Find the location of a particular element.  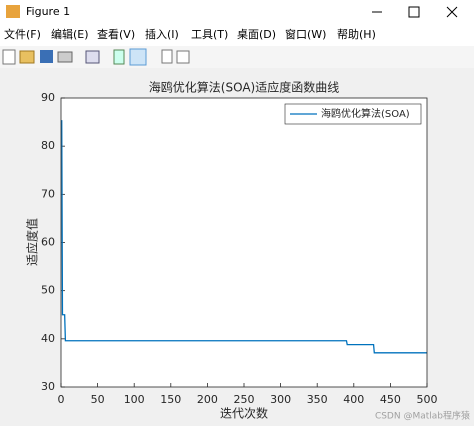

print-button is located at coordinates (65, 57).